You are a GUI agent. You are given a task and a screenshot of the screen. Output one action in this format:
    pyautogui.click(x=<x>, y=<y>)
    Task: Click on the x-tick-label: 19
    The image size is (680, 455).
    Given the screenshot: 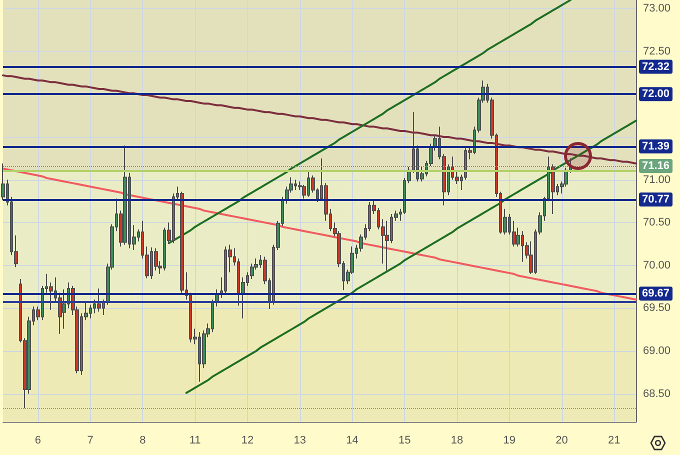 What is the action you would take?
    pyautogui.click(x=509, y=440)
    